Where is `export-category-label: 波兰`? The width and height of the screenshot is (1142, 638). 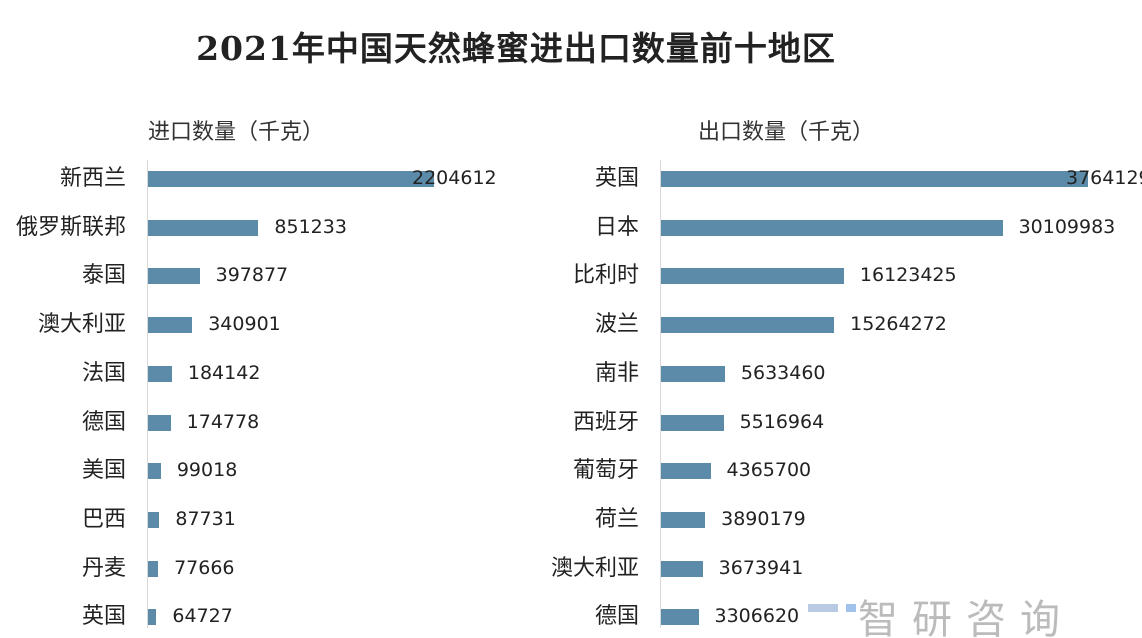 export-category-label: 波兰 is located at coordinates (616, 325).